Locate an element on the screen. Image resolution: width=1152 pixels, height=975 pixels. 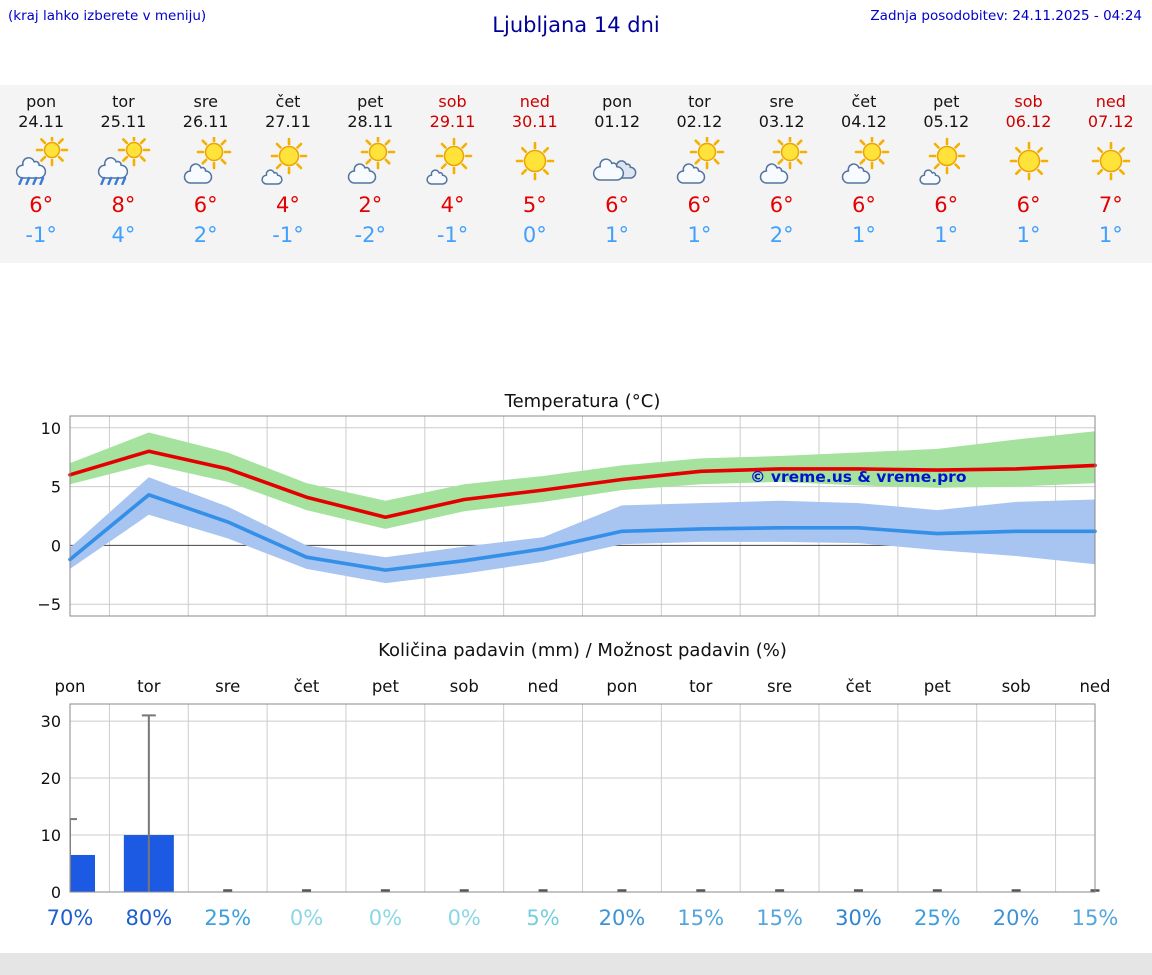
forecast-day-col: ned 07.12 7° 1° is located at coordinates (1111, 174).